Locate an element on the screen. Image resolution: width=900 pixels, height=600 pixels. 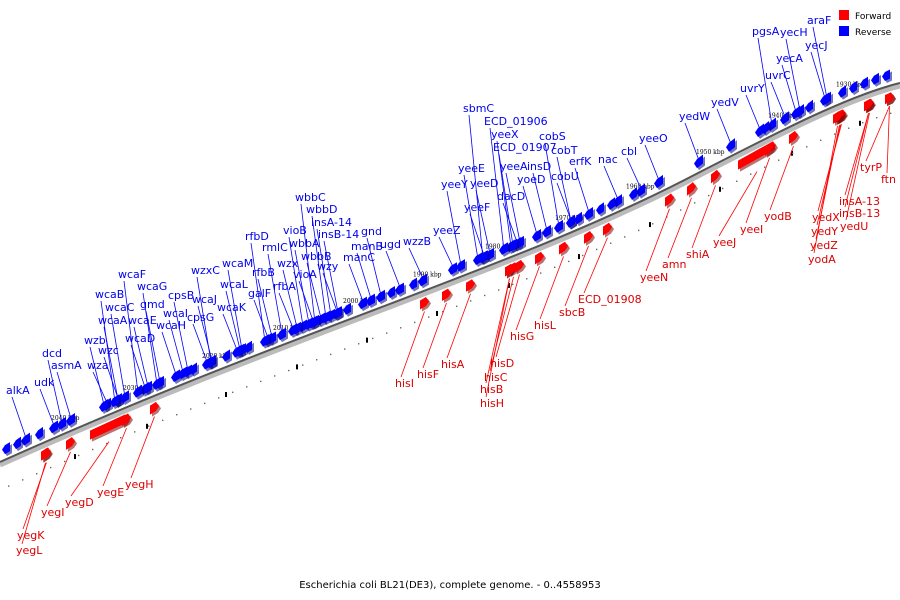
gene-label-wcaG: wcaG is located at coordinates (152, 286).